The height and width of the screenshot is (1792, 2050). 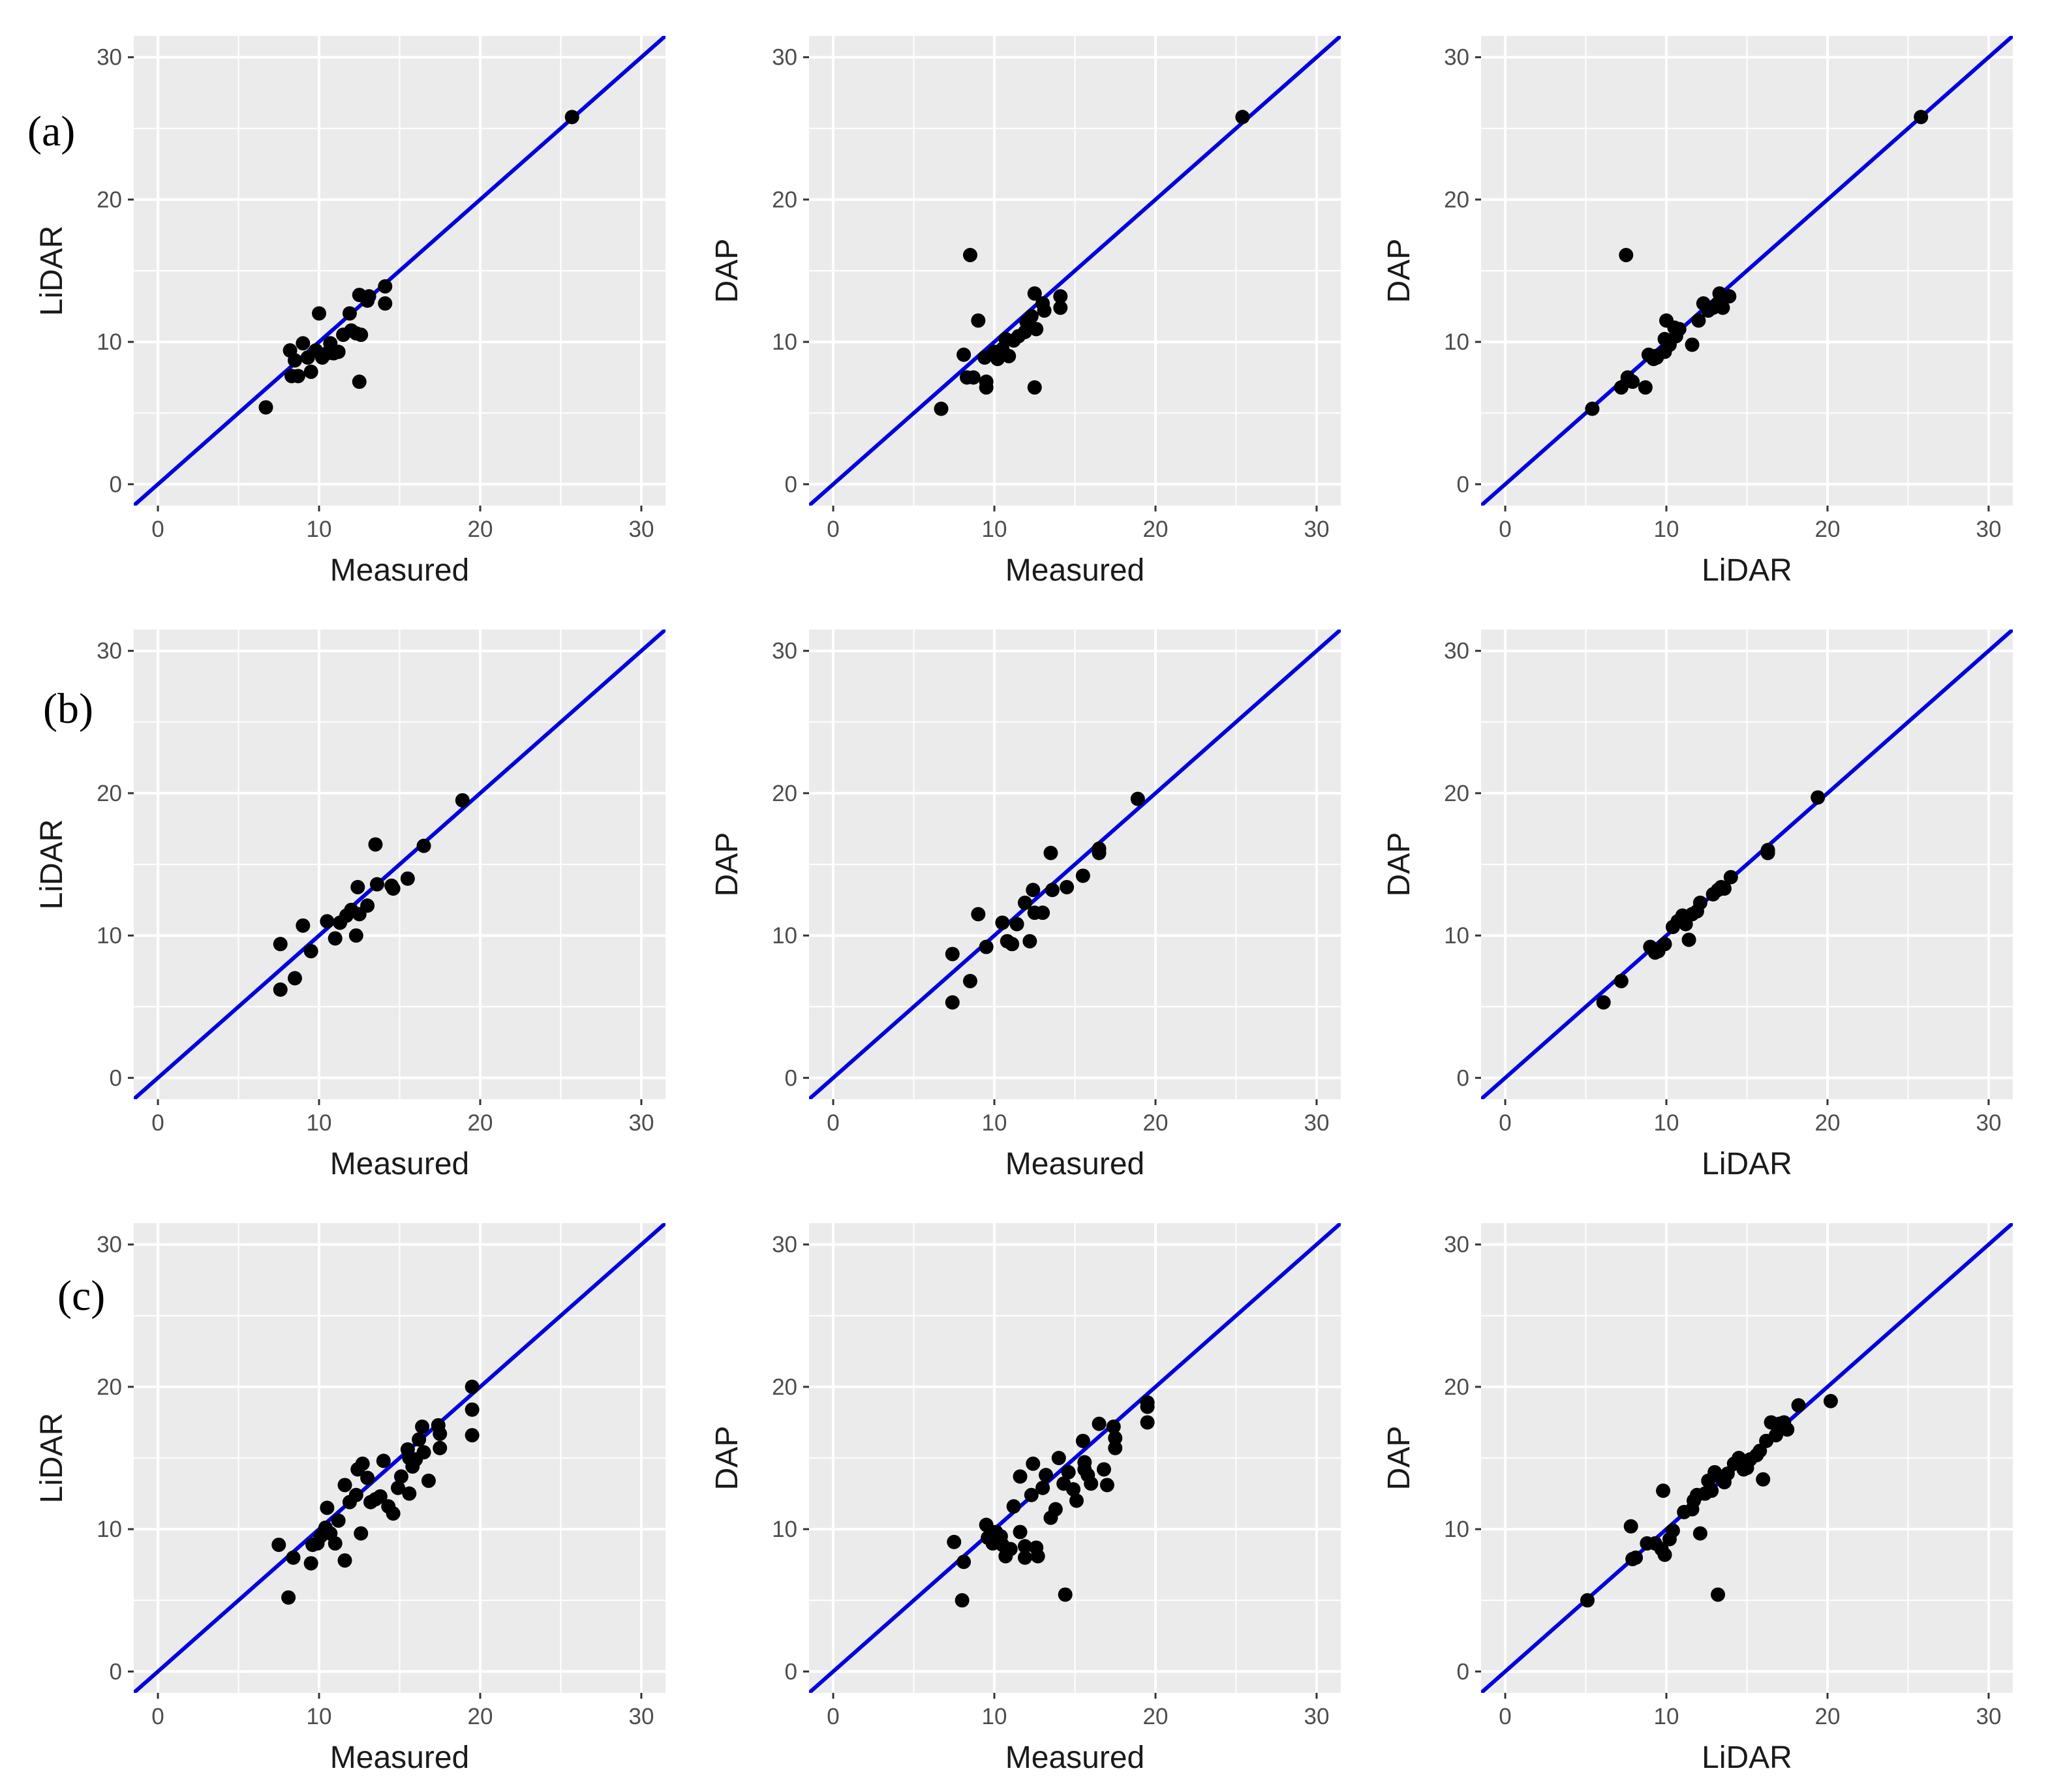 What do you see at coordinates (399, 864) in the screenshot?
I see `panel-b-measured-lidar-fit-line` at bounding box center [399, 864].